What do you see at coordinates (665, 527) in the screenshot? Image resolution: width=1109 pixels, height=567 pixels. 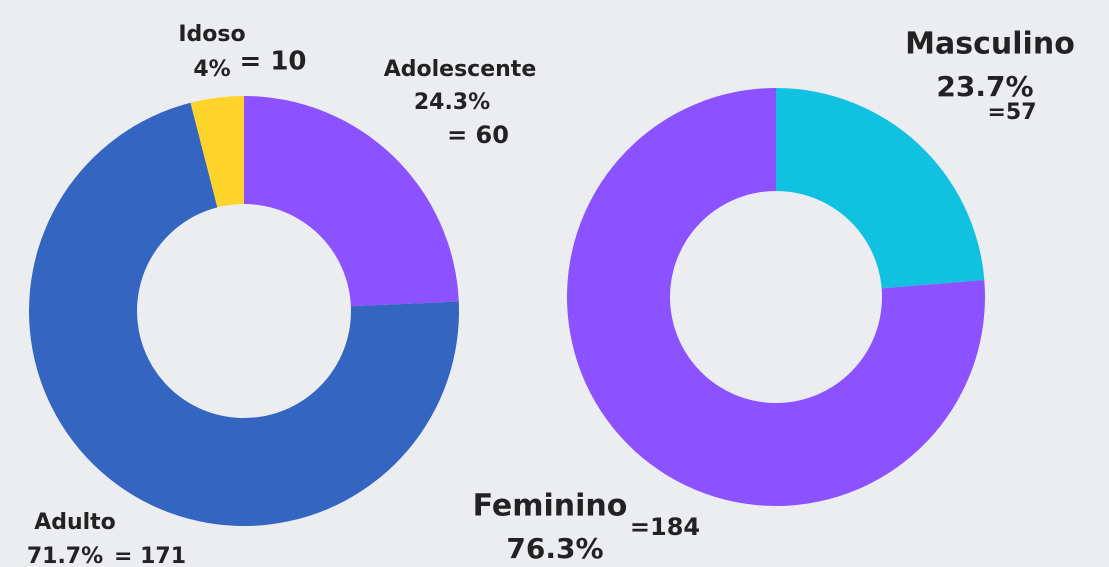 I see `count-label: =184` at bounding box center [665, 527].